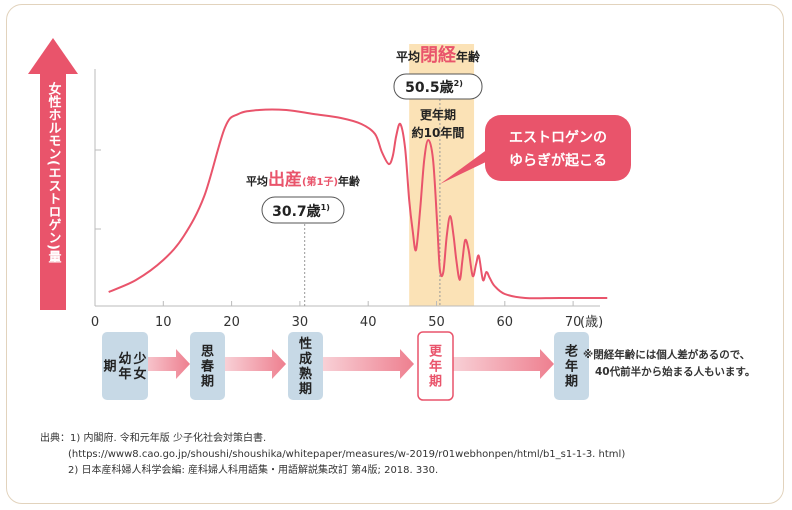  What do you see at coordinates (300, 322) in the screenshot?
I see `x-tick-label: 30` at bounding box center [300, 322].